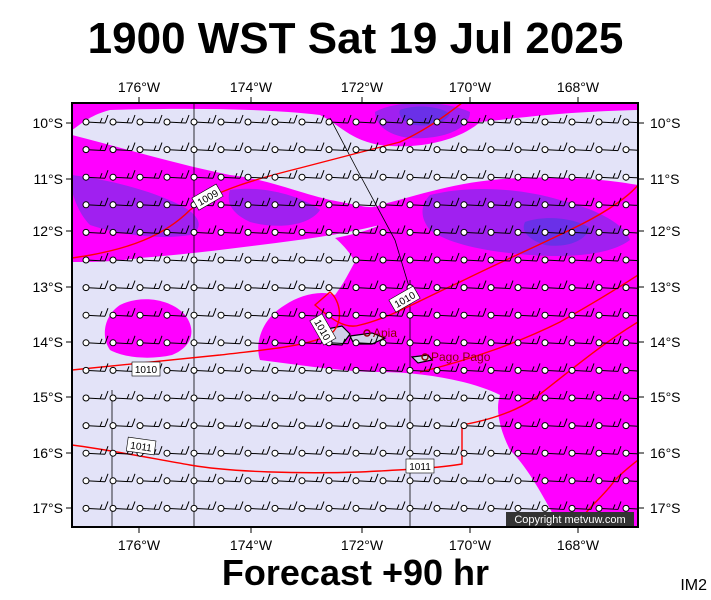 This screenshot has width=711, height=600. What do you see at coordinates (367, 333) in the screenshot?
I see `apia-marker` at bounding box center [367, 333].